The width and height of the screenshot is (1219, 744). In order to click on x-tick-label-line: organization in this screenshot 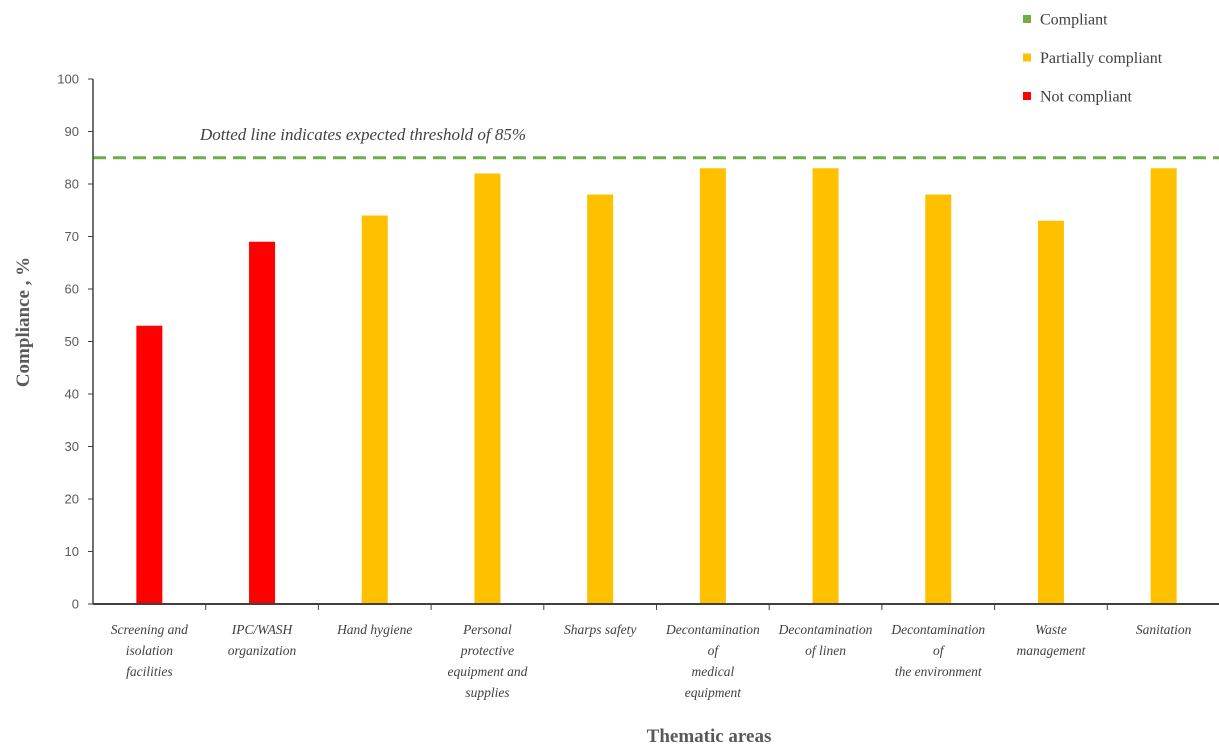, I will do `click(262, 650)`.